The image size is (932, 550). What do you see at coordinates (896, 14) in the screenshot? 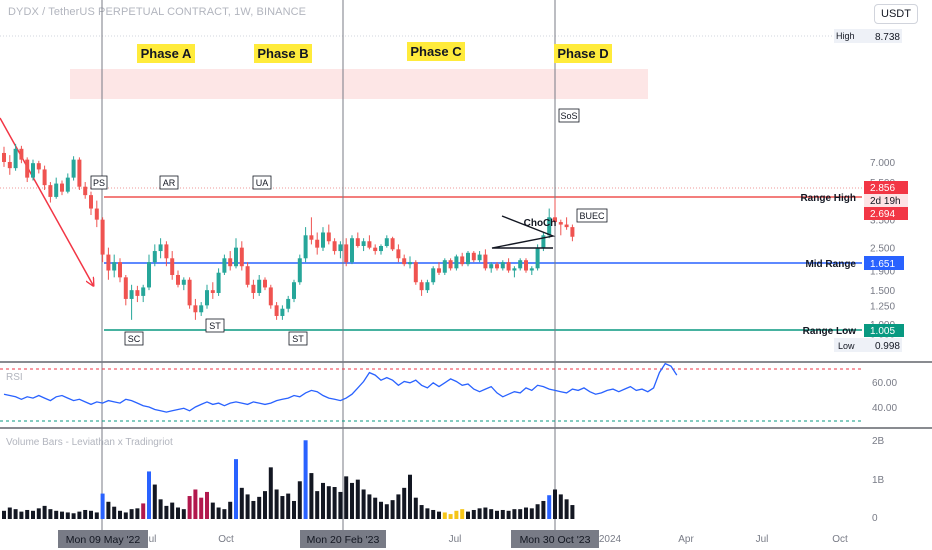
I see `currency-button: USDT` at bounding box center [896, 14].